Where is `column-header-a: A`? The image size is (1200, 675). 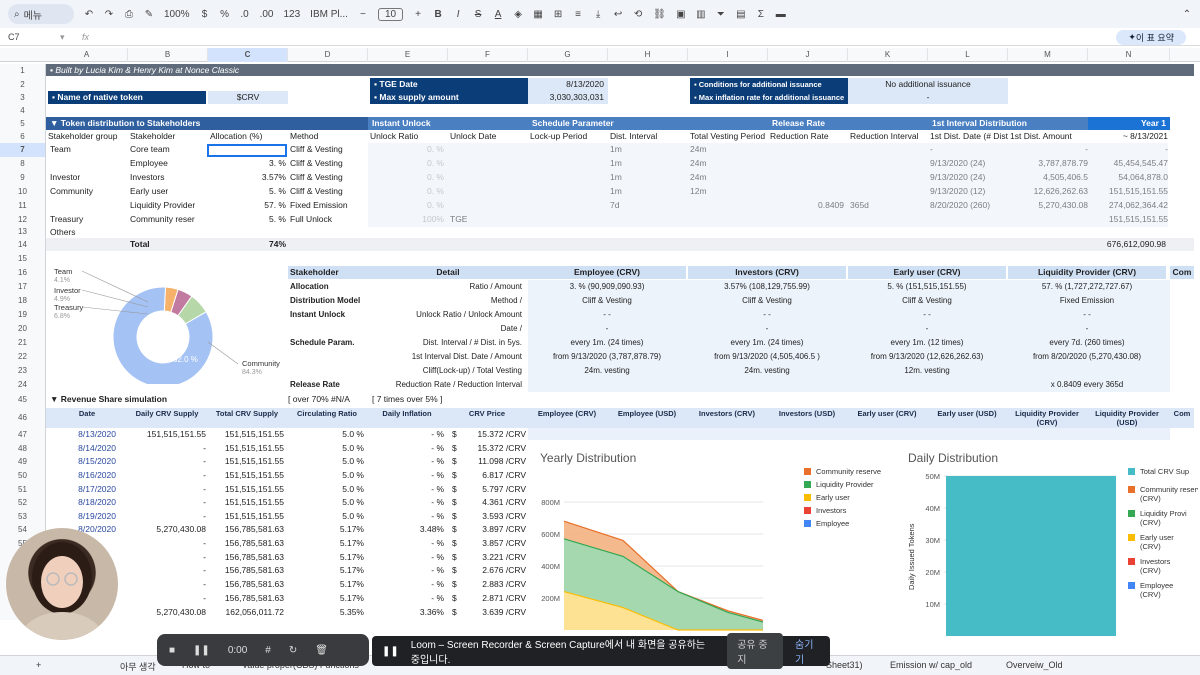
column-header-a: A is located at coordinates (87, 55).